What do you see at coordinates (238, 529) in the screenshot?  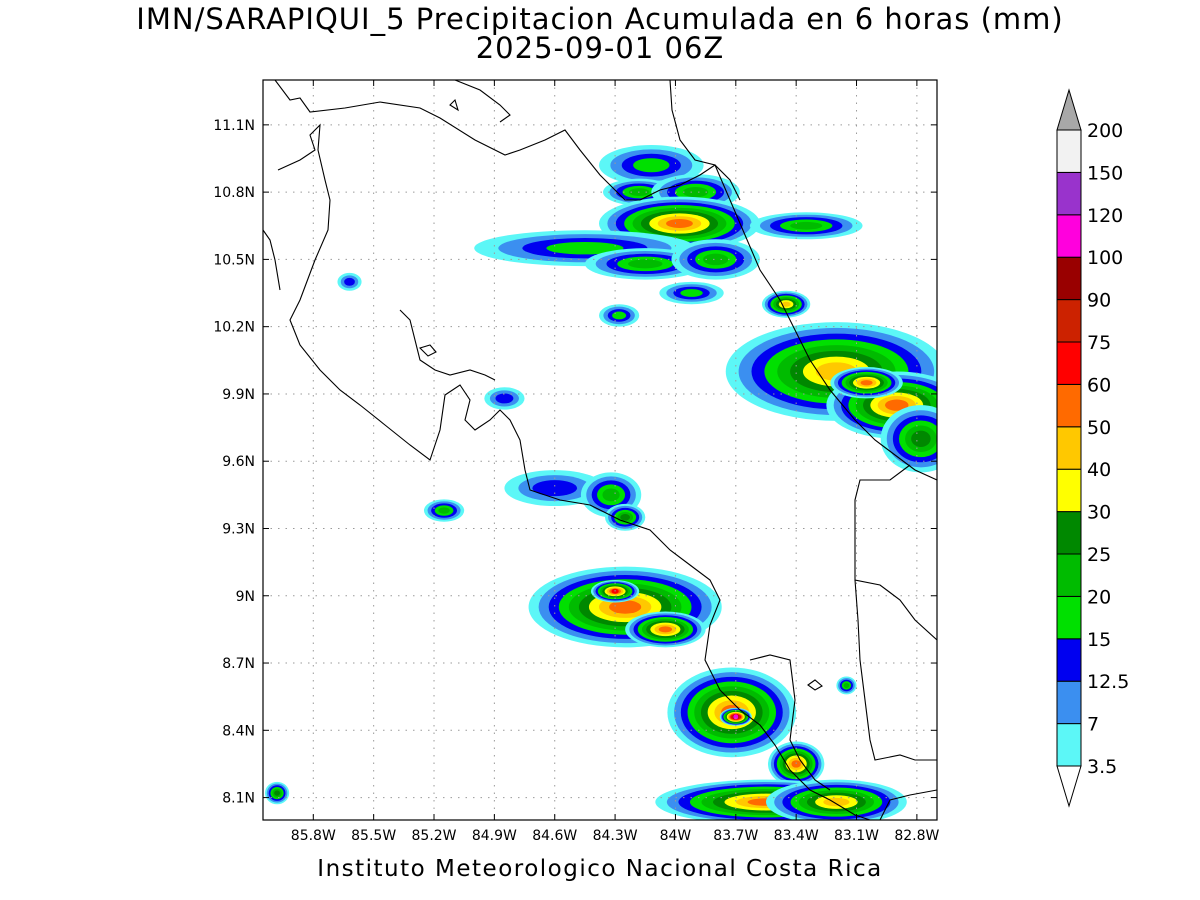 I see `lat-tick-label: 9.3N` at bounding box center [238, 529].